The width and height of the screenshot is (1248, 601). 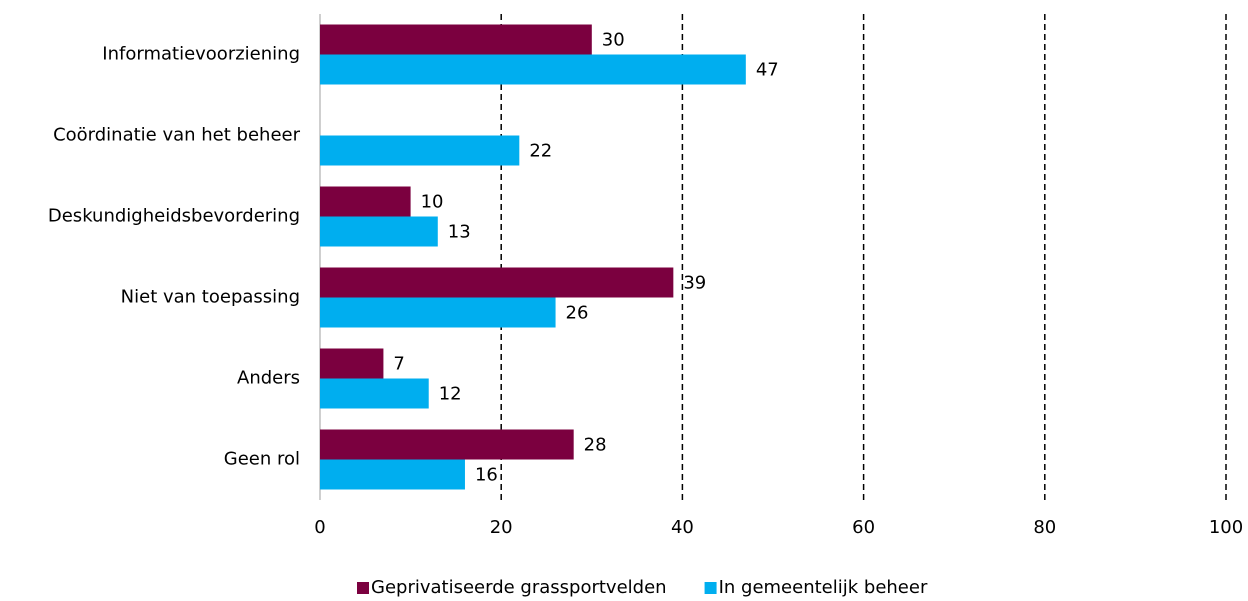 I want to click on legend-label: In gemeentelijk beheer, so click(x=823, y=587).